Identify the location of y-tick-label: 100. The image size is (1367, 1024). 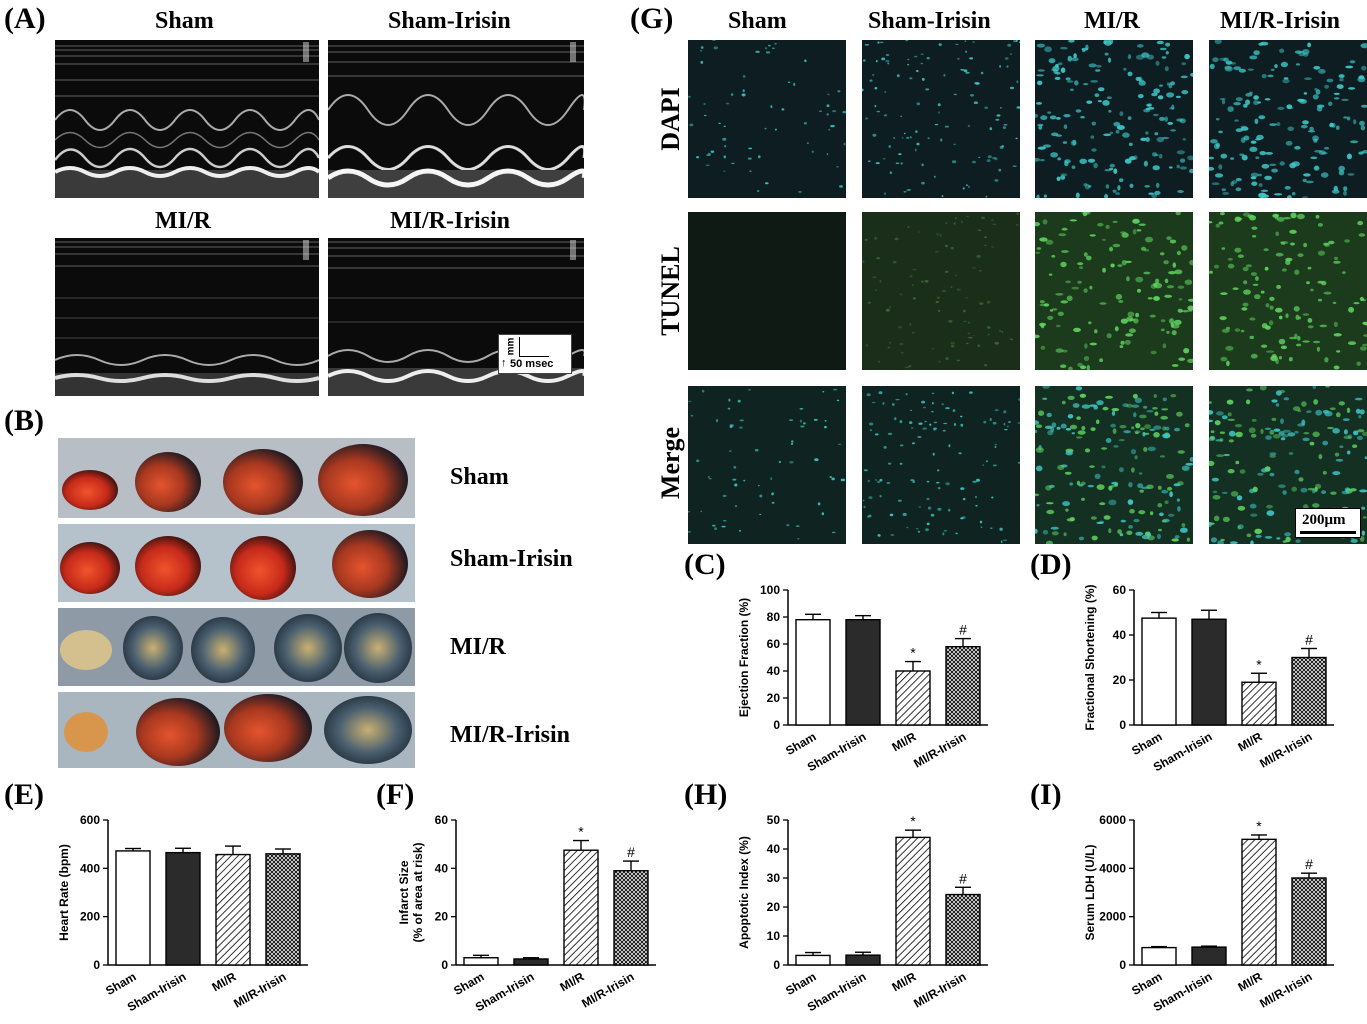
(770, 590).